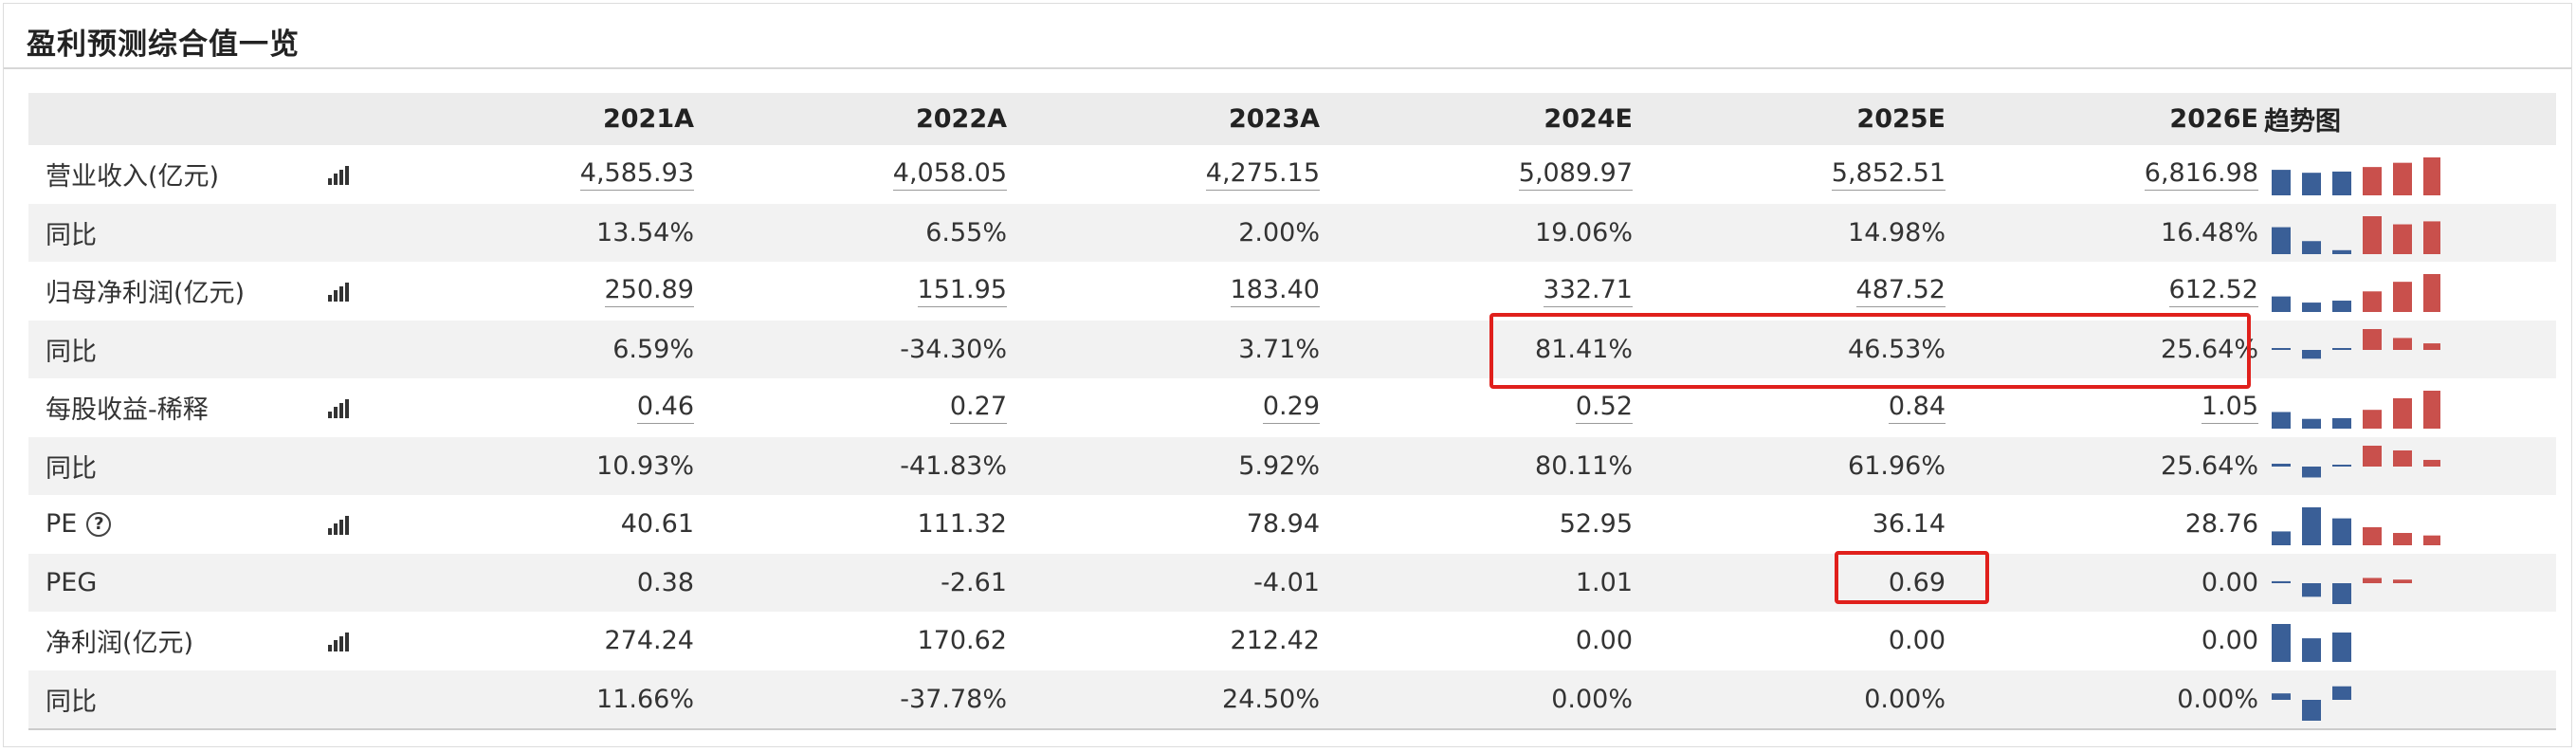 Image resolution: width=2576 pixels, height=752 pixels. I want to click on value-text: 332.71, so click(1588, 291).